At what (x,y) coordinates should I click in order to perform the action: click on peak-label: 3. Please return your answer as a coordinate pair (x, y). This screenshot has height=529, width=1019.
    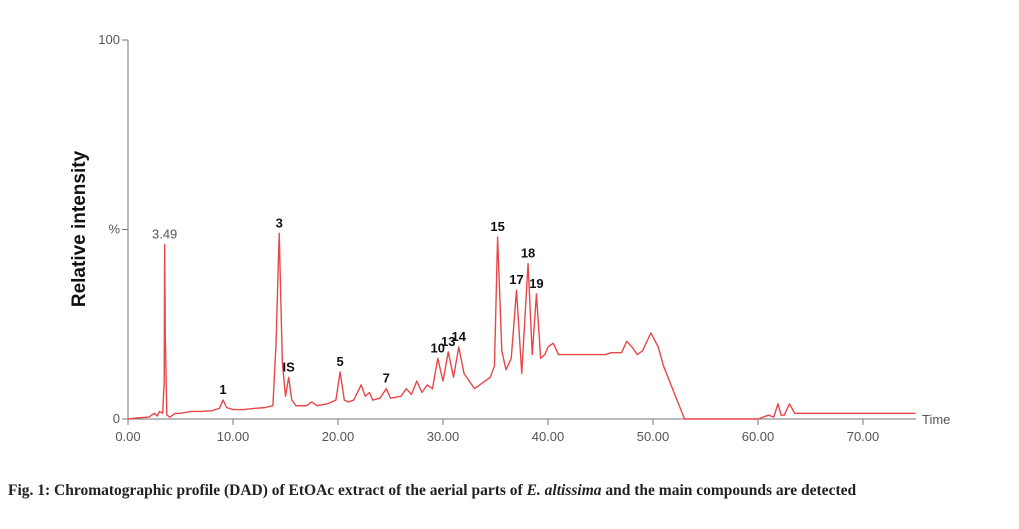
    Looking at the image, I should click on (279, 222).